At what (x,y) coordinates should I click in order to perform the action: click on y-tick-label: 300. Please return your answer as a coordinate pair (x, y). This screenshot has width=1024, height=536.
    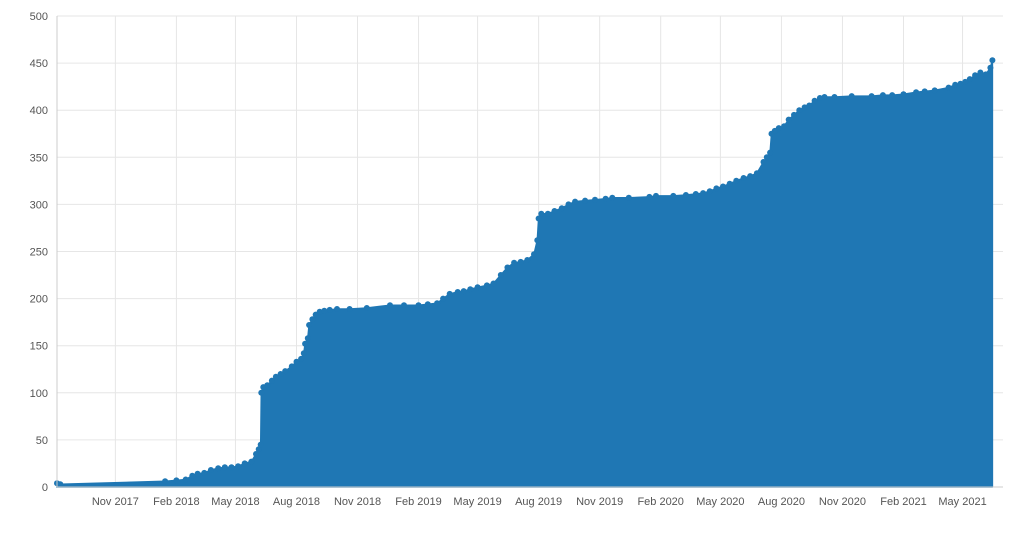
    Looking at the image, I should click on (39, 205).